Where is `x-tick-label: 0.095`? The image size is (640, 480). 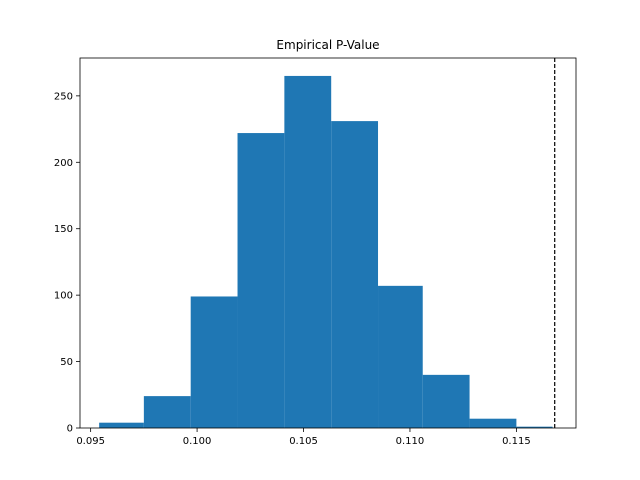
x-tick-label: 0.095 is located at coordinates (90, 441).